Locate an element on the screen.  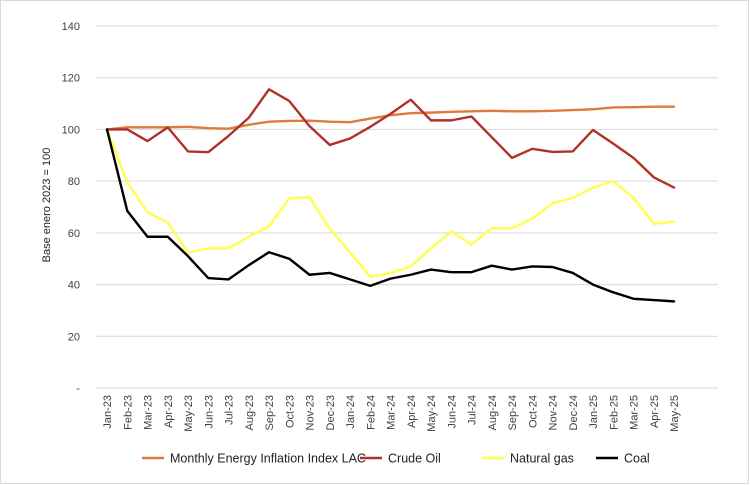
x-tick-label: Mar-23 is located at coordinates (149, 412).